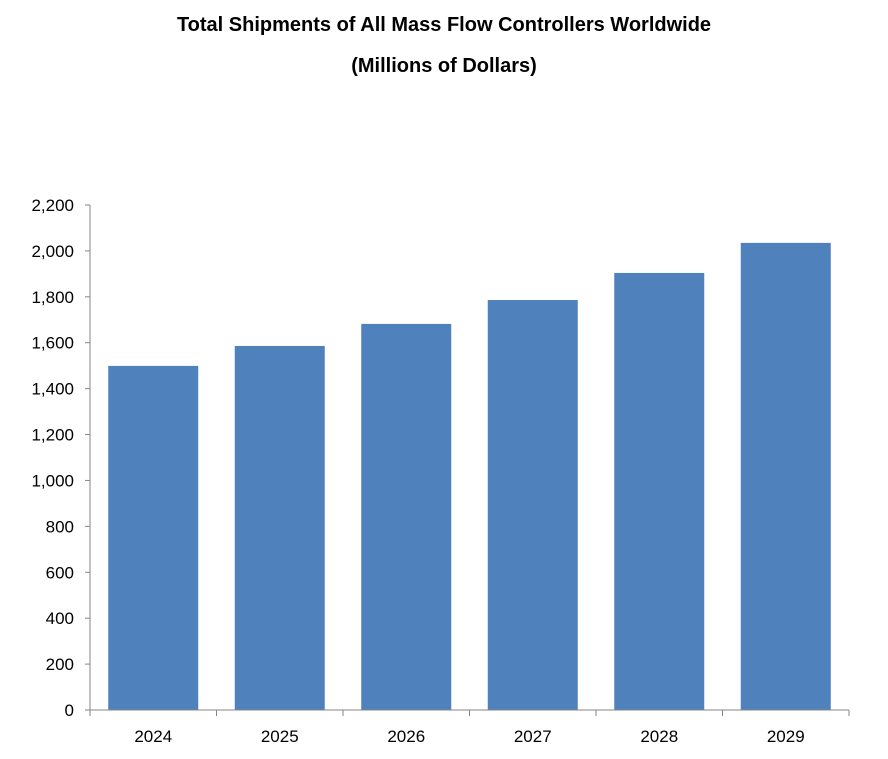 Image resolution: width=888 pixels, height=759 pixels. I want to click on x-tick-label: 2027, so click(533, 736).